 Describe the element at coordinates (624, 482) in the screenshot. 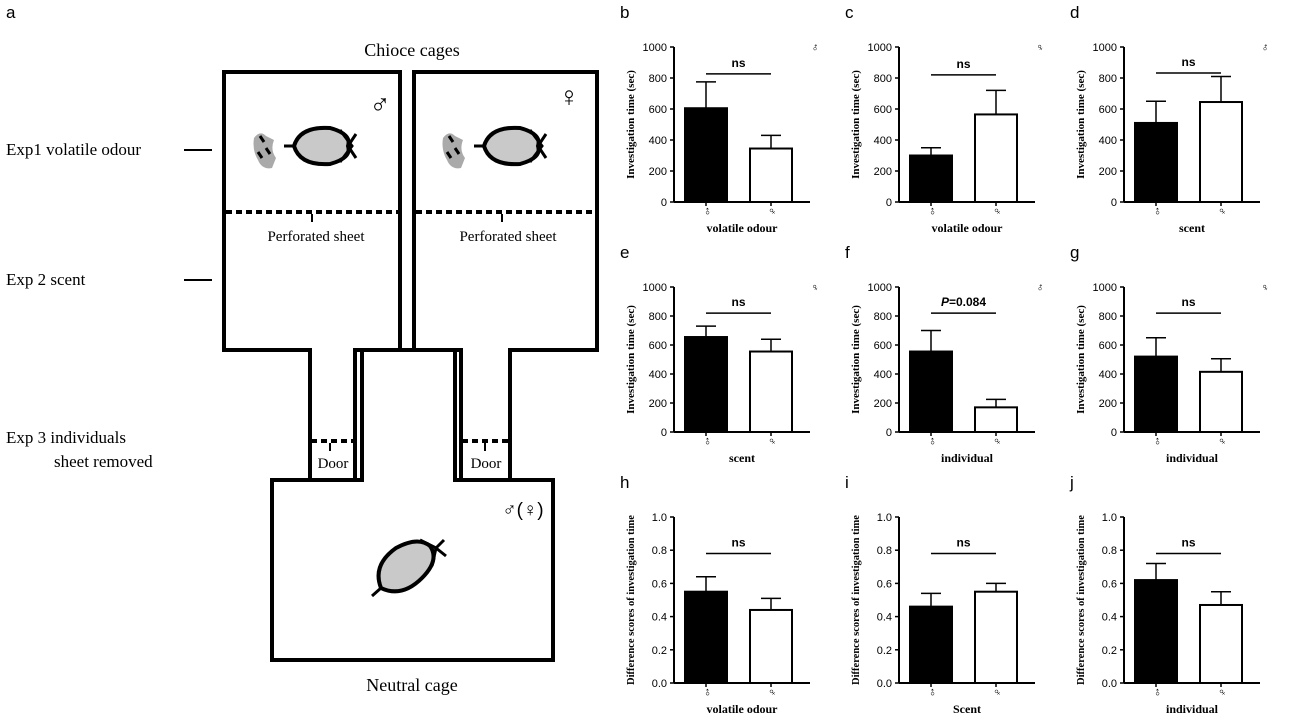

I see `panel-letter: h` at that location.